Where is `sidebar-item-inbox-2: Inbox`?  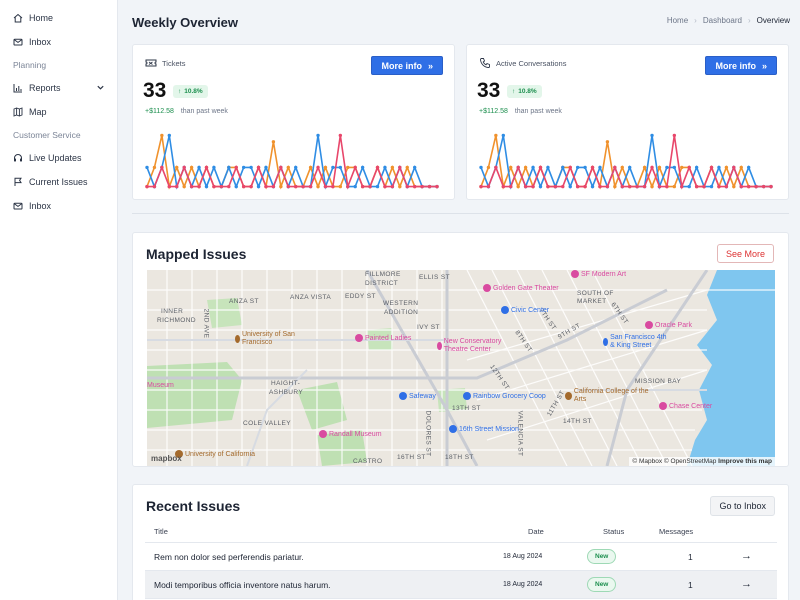
sidebar-item-inbox-2: Inbox is located at coordinates (58, 206).